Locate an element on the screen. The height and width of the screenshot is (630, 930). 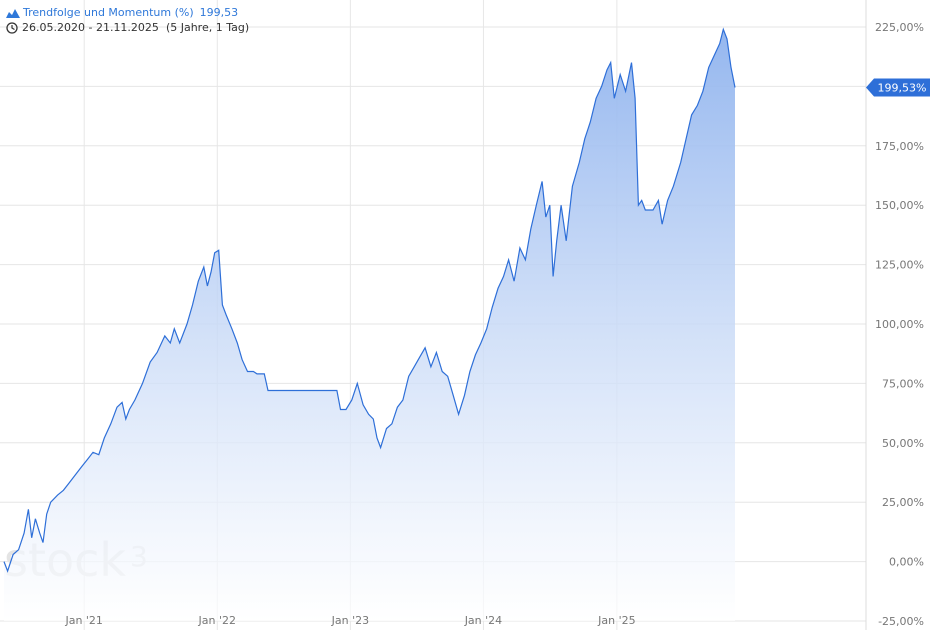
legend-date-range: 26.05.2020 - 21.11.2025 is located at coordinates (90, 27).